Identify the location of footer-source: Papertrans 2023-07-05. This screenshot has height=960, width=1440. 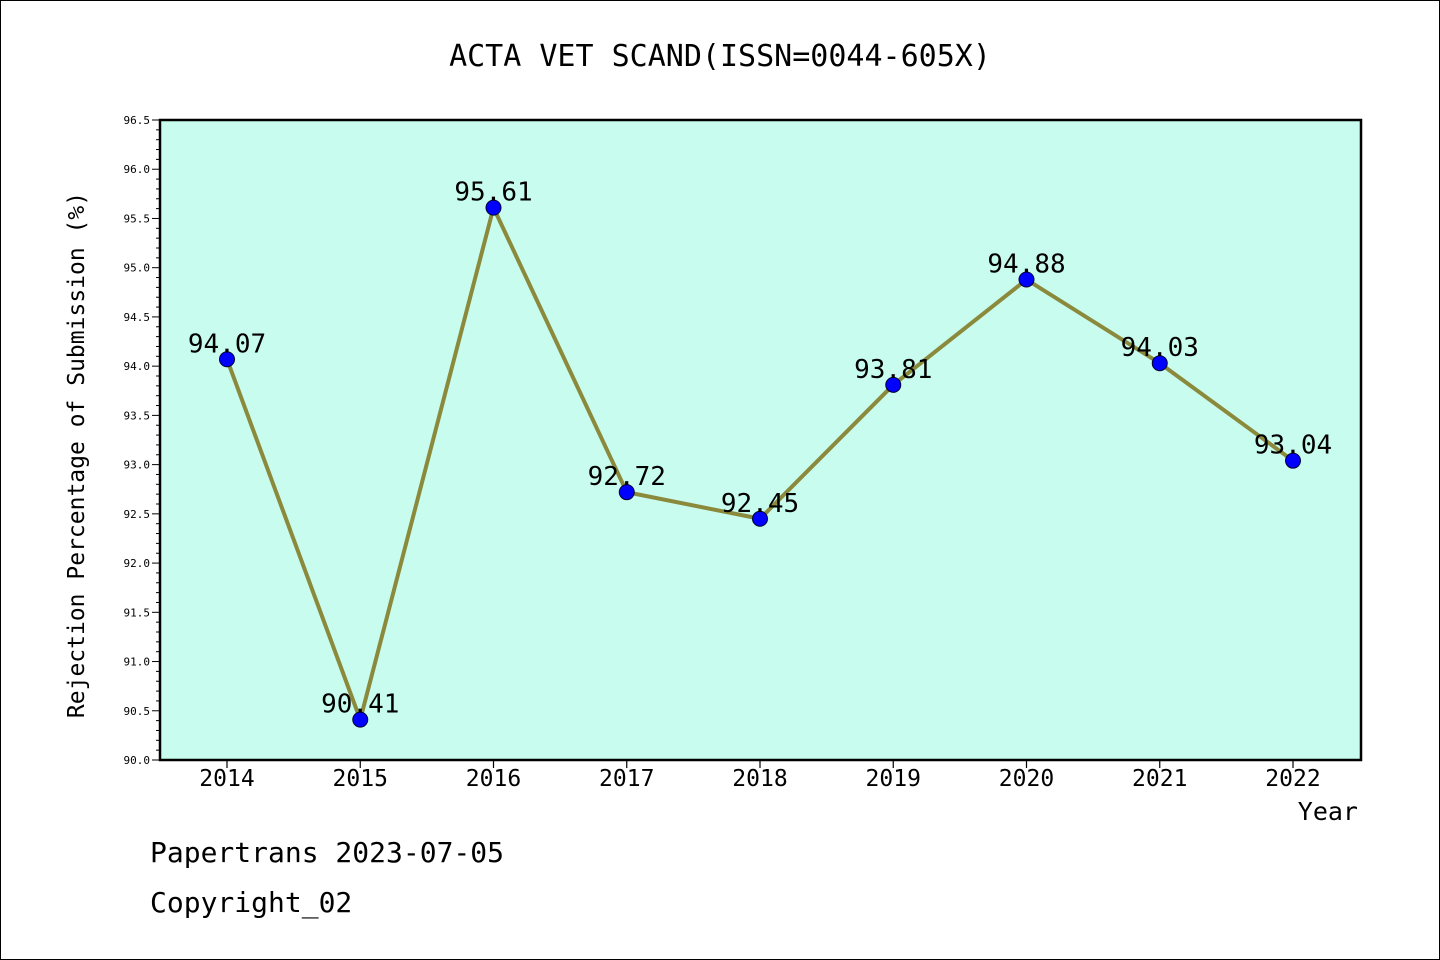
(327, 852).